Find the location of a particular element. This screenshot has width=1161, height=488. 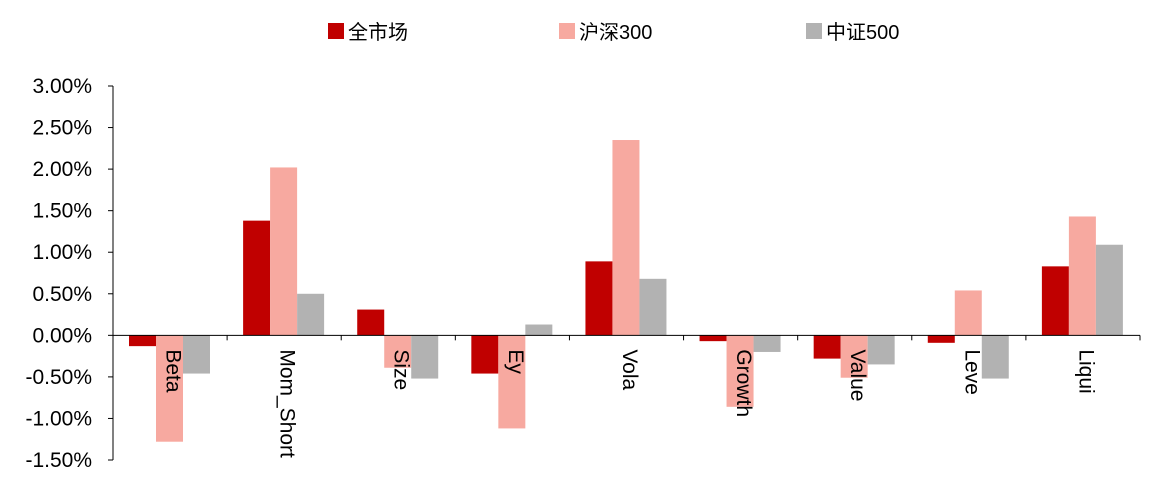

bar-全市场-Mom_Short is located at coordinates (257, 278).